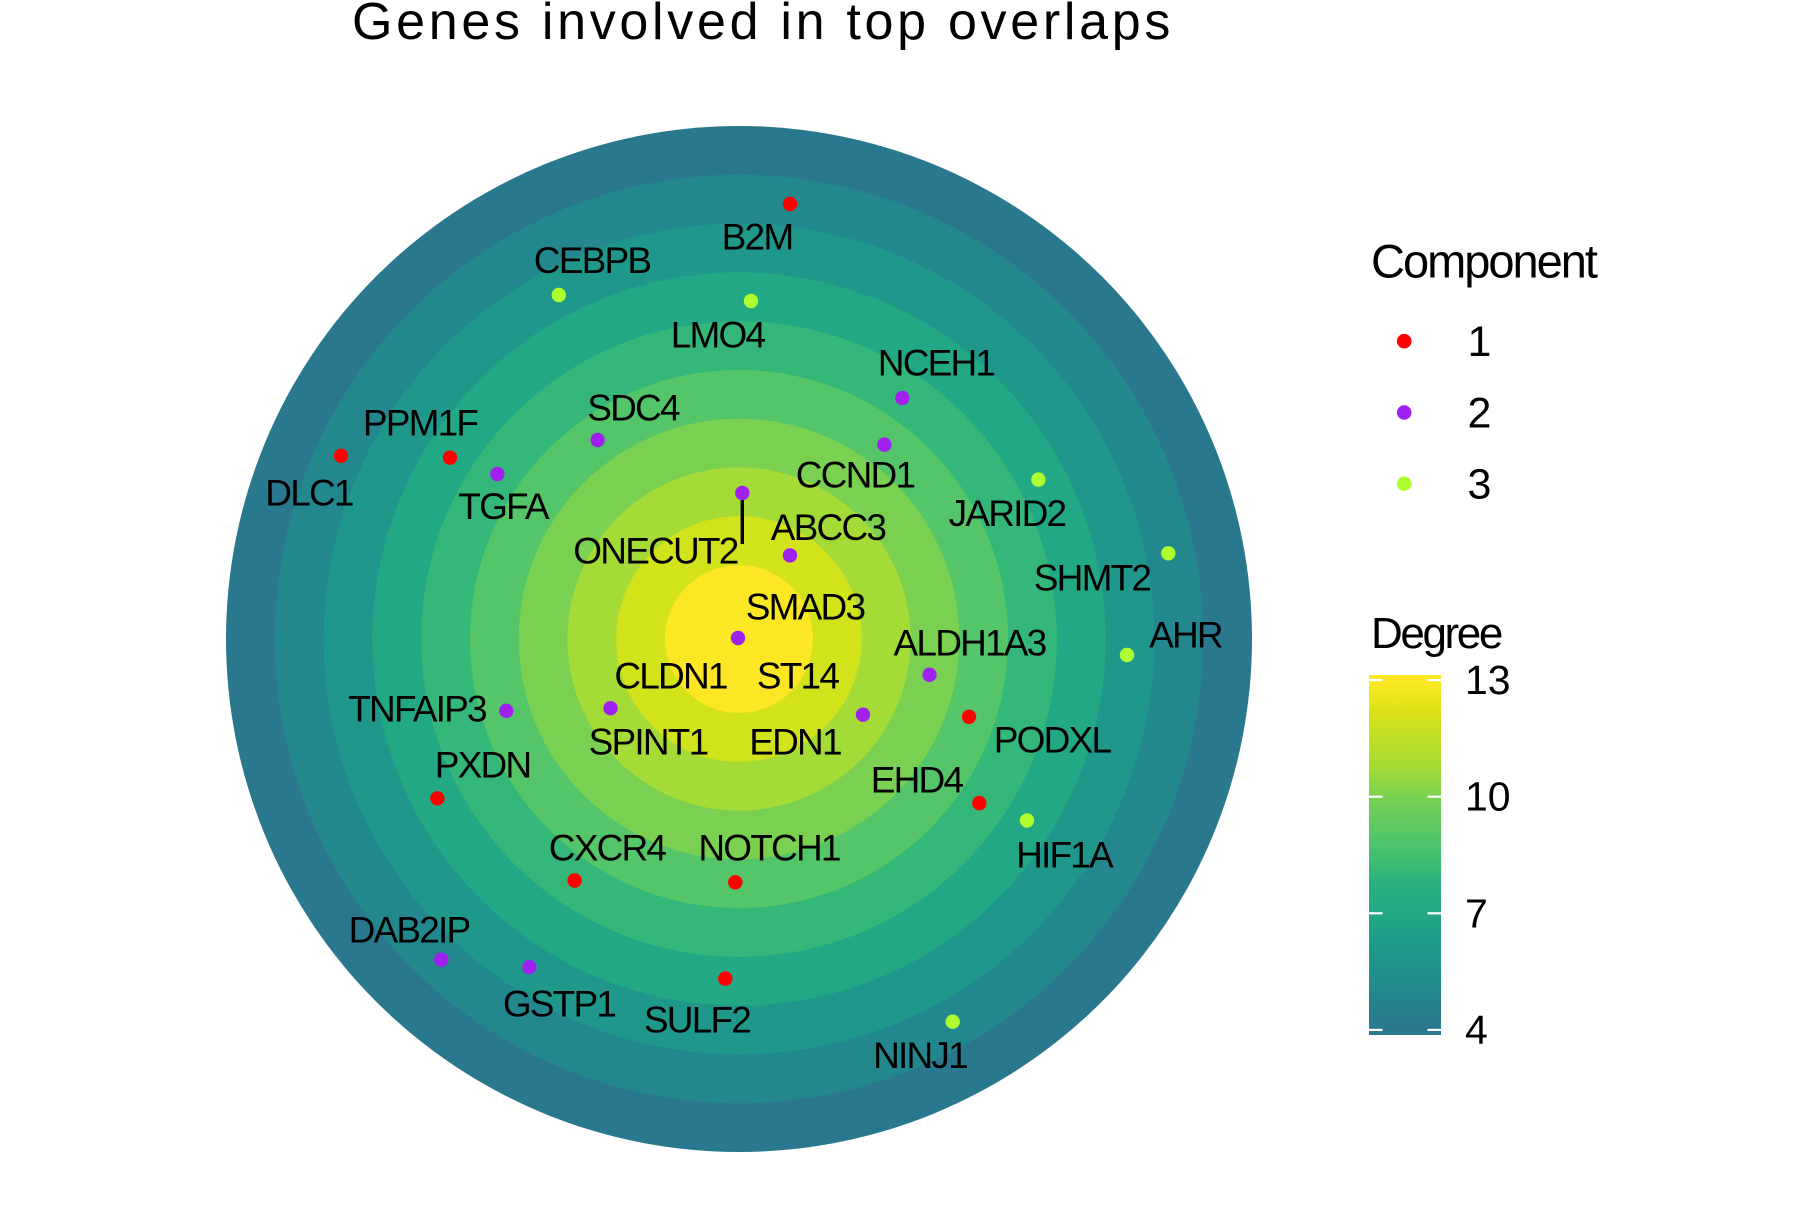  What do you see at coordinates (718, 335) in the screenshot?
I see `svg-text: LMO4` at bounding box center [718, 335].